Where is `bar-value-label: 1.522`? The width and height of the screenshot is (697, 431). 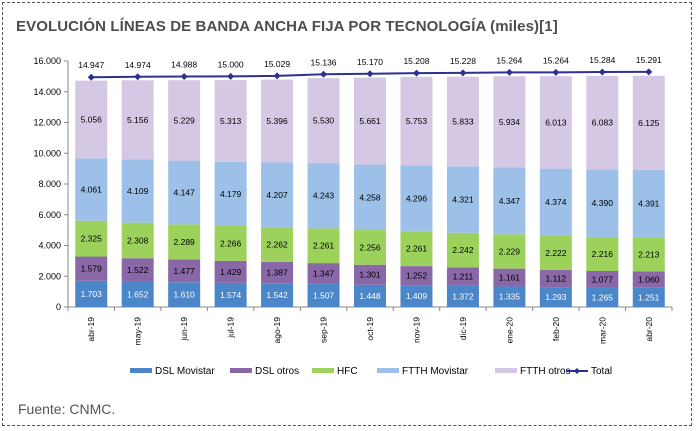
bar-value-label: 1.522 is located at coordinates (138, 270).